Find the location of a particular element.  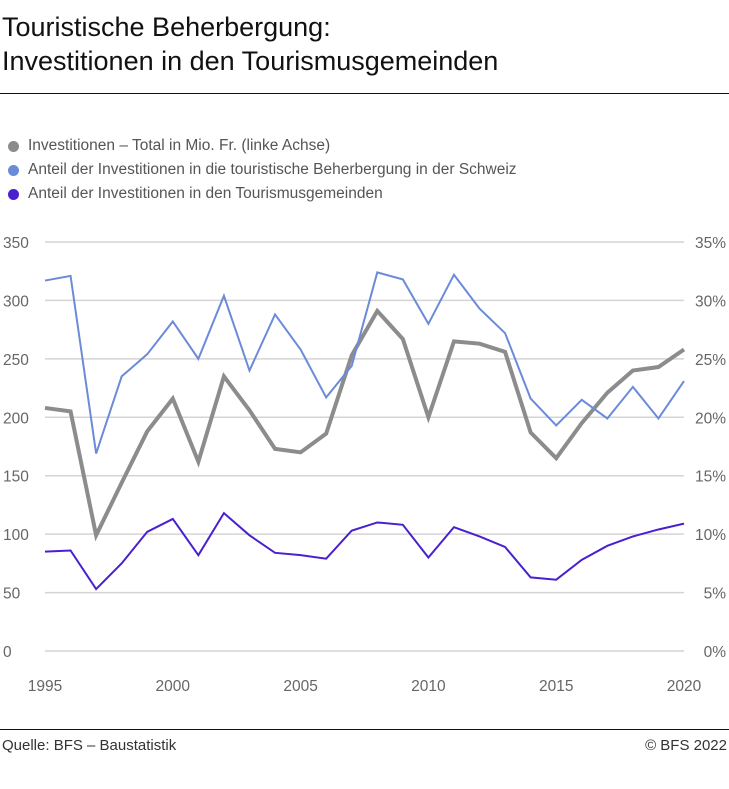

y-tick-left: 150 is located at coordinates (16, 477).